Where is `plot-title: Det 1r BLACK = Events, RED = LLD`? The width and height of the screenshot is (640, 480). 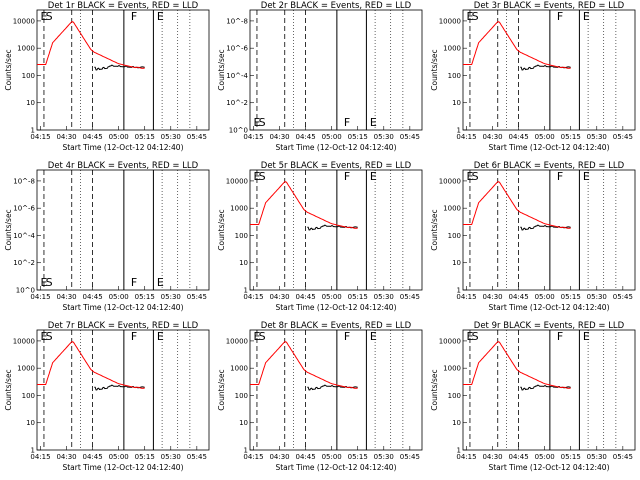 plot-title: Det 1r BLACK = Events, RED = LLD is located at coordinates (123, 6).